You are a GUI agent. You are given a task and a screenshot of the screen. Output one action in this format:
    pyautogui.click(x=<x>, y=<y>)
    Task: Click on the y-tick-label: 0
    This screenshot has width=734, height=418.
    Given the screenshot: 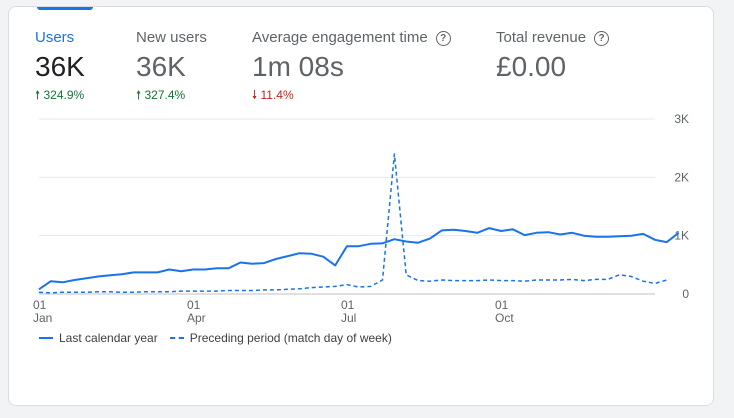 What is the action you would take?
    pyautogui.click(x=685, y=294)
    